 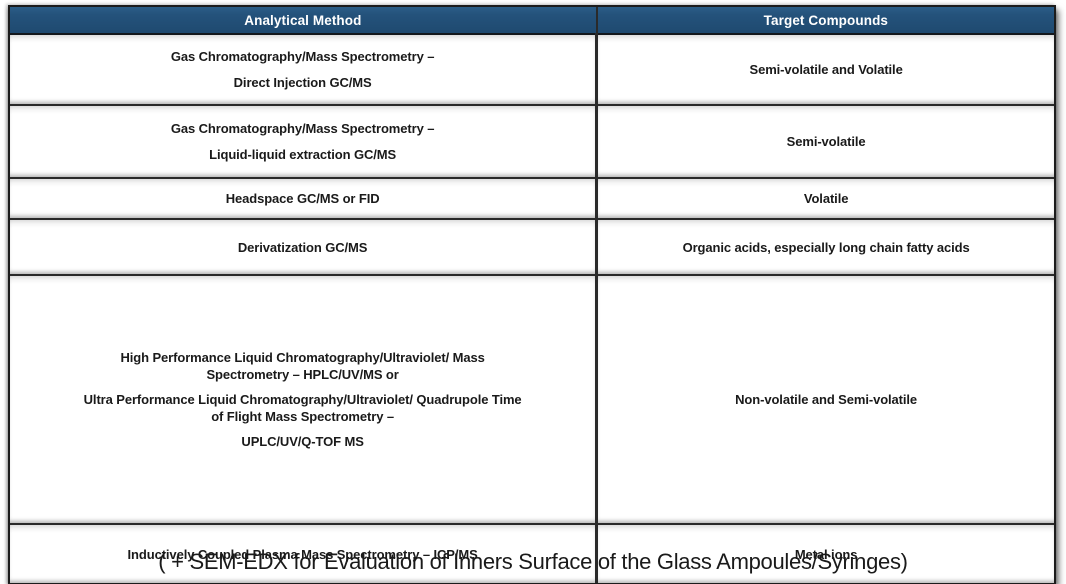 What do you see at coordinates (302, 416) in the screenshot?
I see `method-line: of Flight Mass Spectrometry –` at bounding box center [302, 416].